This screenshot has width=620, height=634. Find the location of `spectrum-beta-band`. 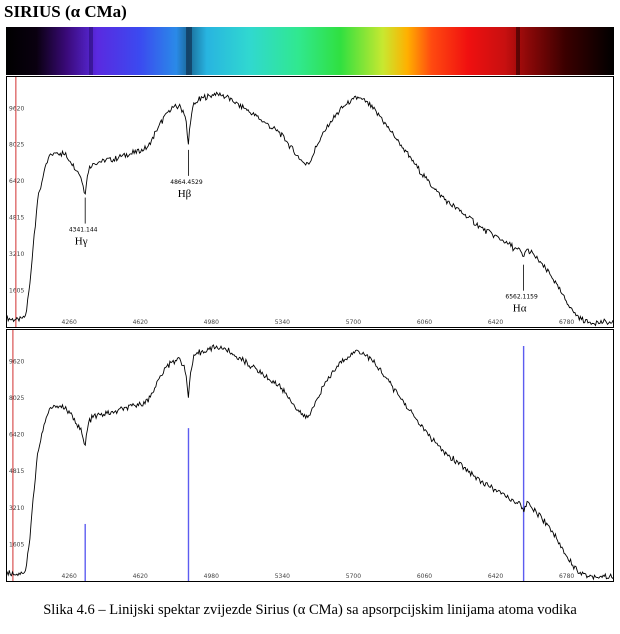

spectrum-beta-band is located at coordinates (189, 51).